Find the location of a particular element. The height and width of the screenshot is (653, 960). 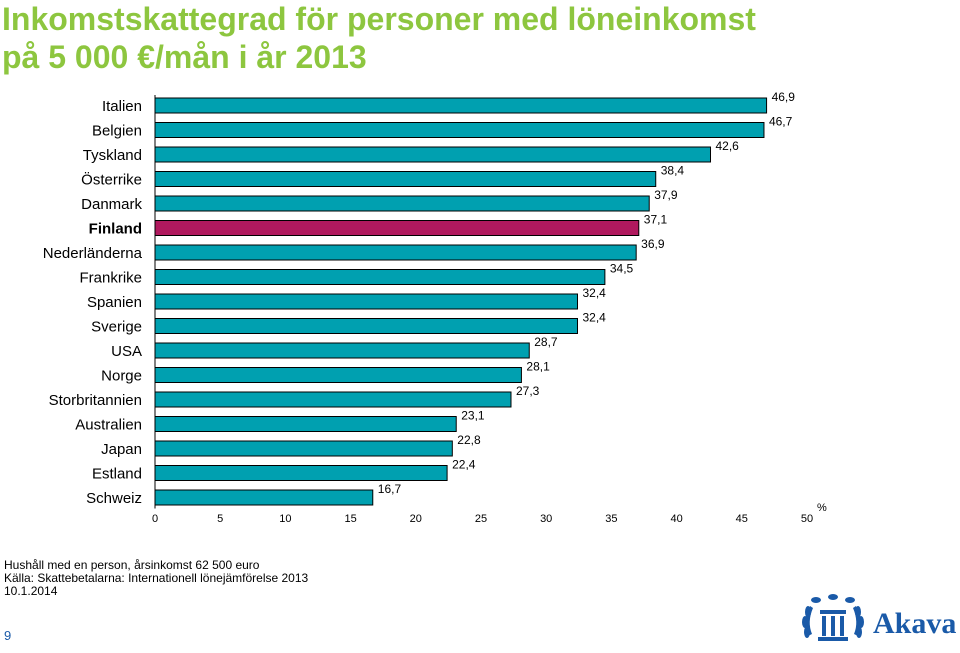

category-label-11: Norge is located at coordinates (121, 376).